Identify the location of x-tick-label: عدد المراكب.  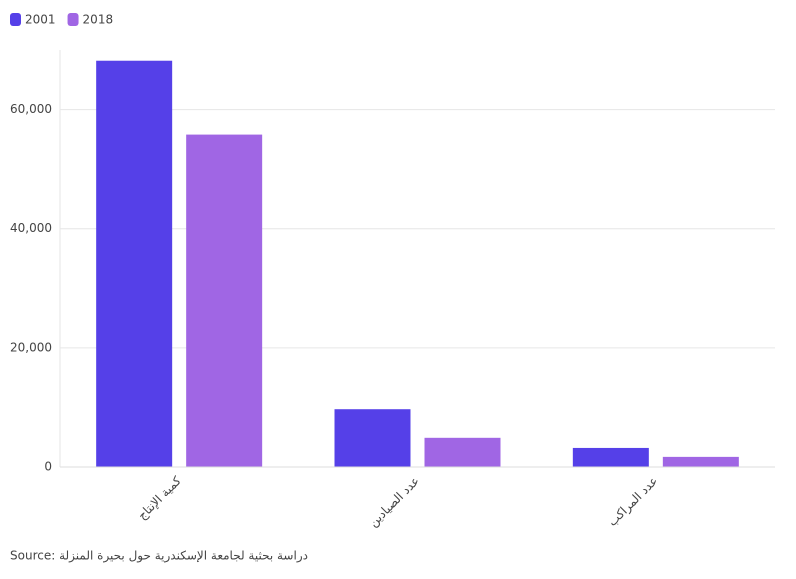
(633, 502).